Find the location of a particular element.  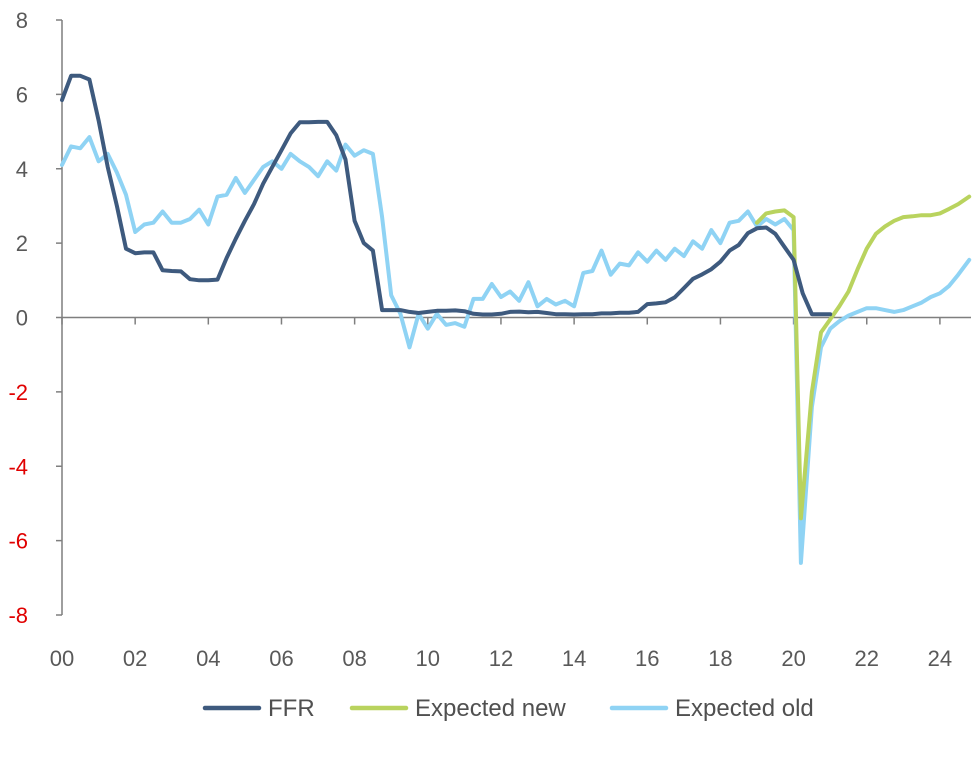

y-tick-label: 0 is located at coordinates (22, 318).